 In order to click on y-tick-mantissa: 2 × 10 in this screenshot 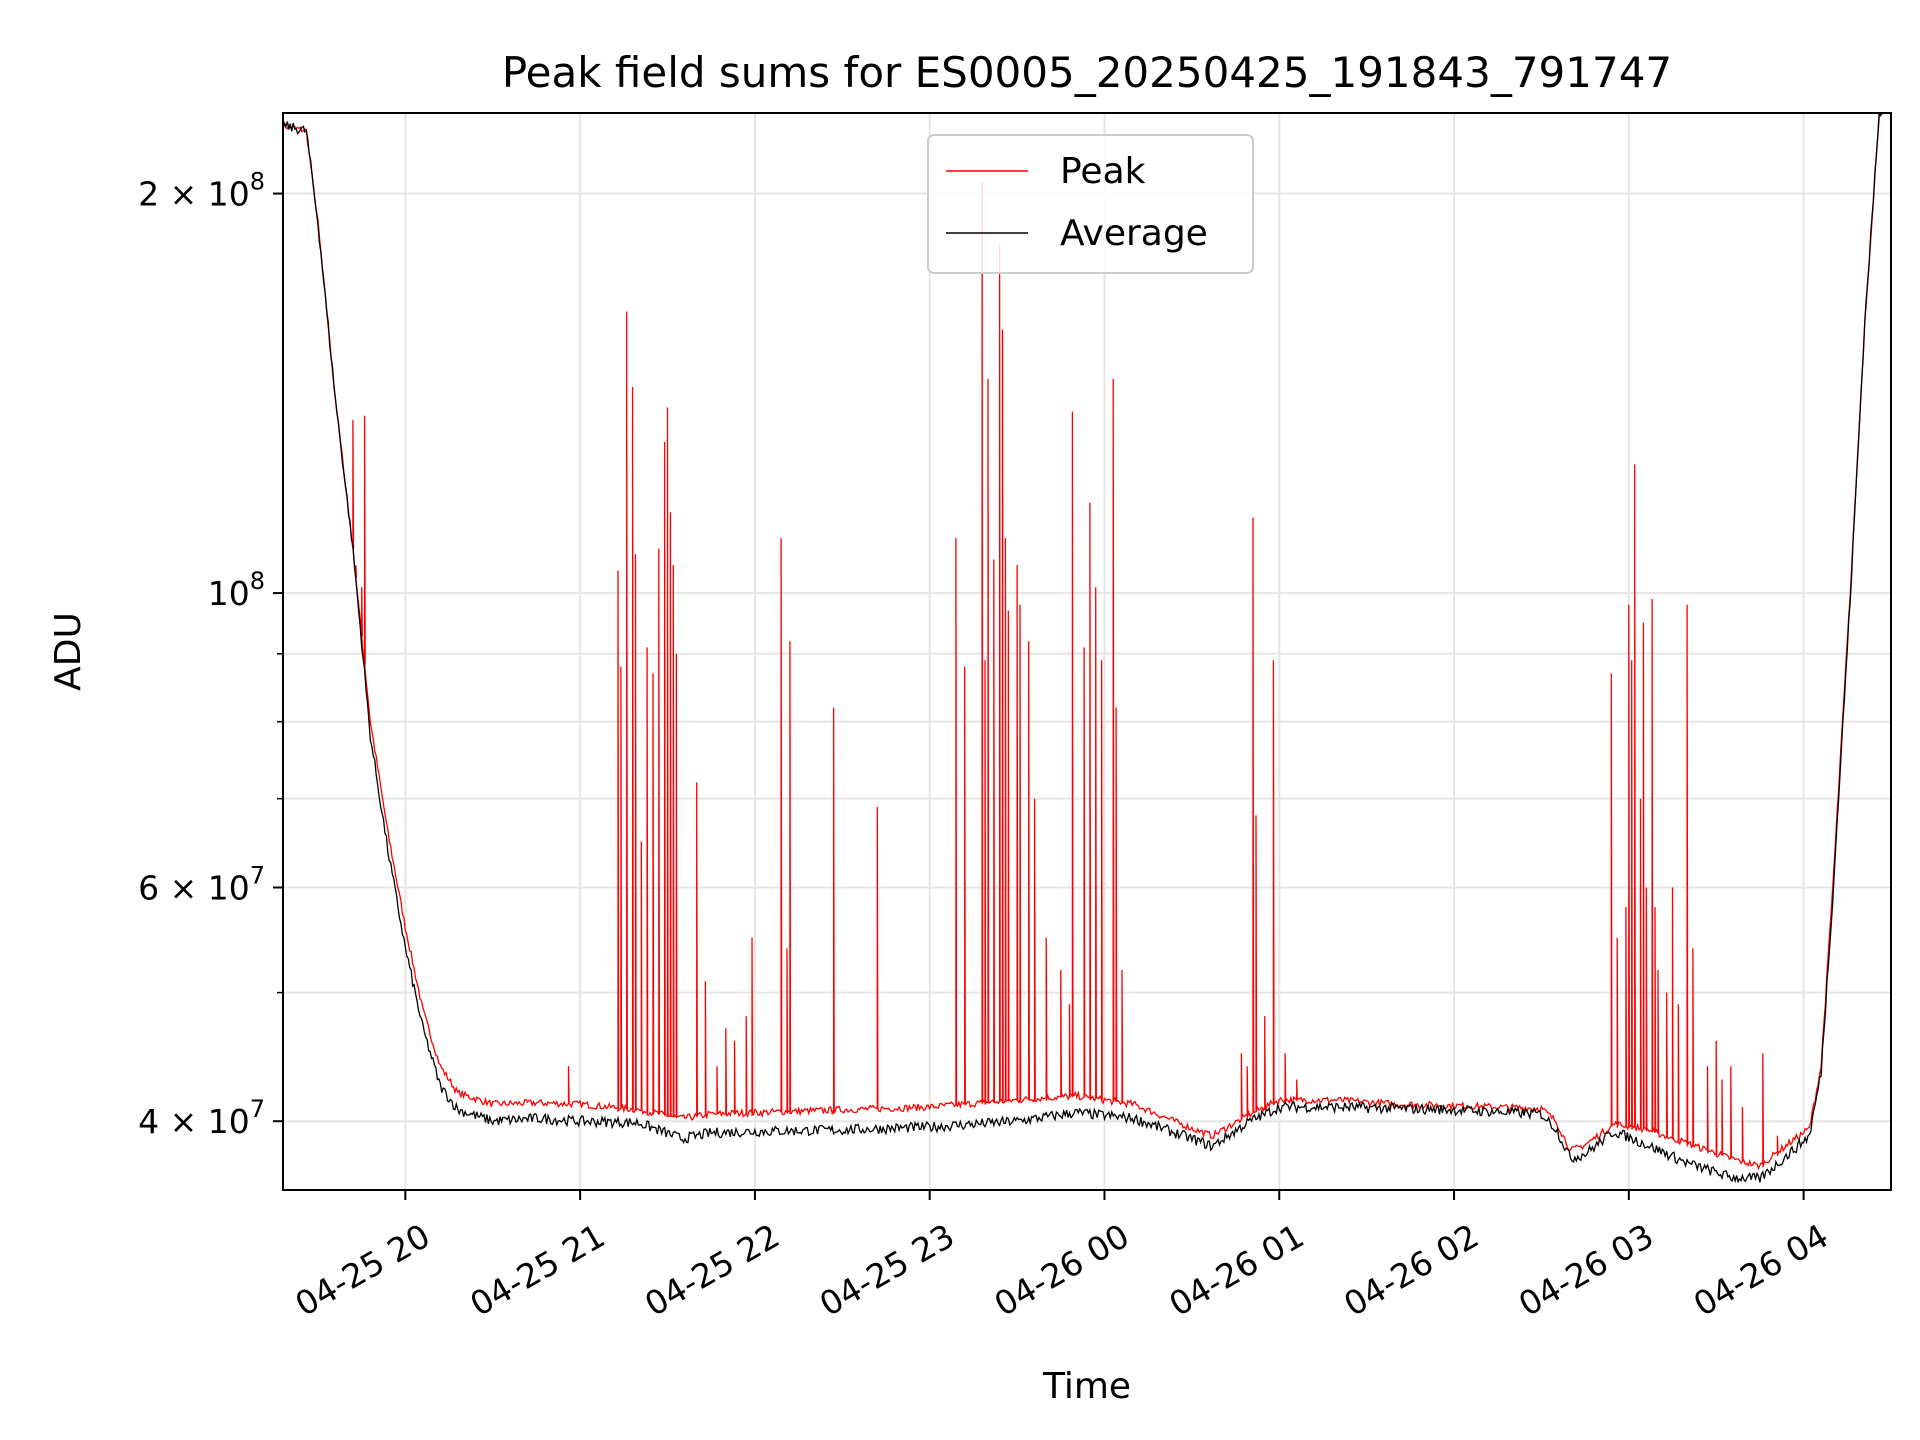, I will do `click(194, 194)`.